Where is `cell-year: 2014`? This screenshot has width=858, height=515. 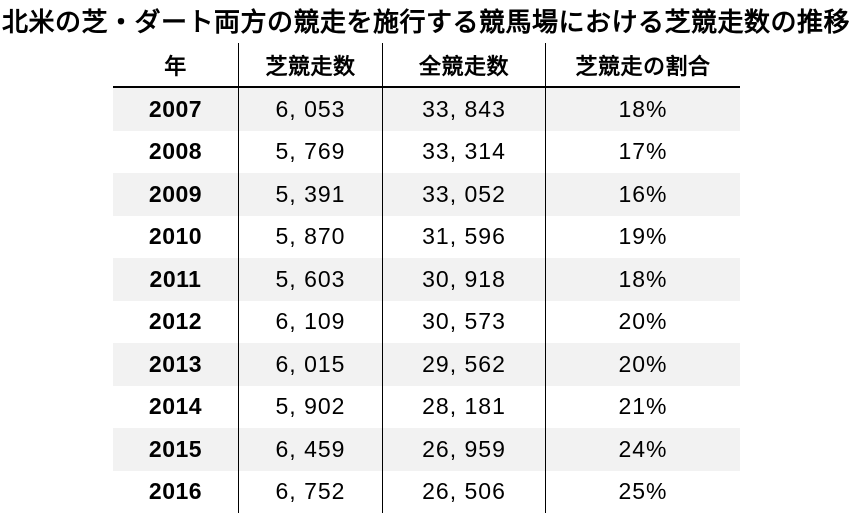
cell-year: 2014 is located at coordinates (175, 406).